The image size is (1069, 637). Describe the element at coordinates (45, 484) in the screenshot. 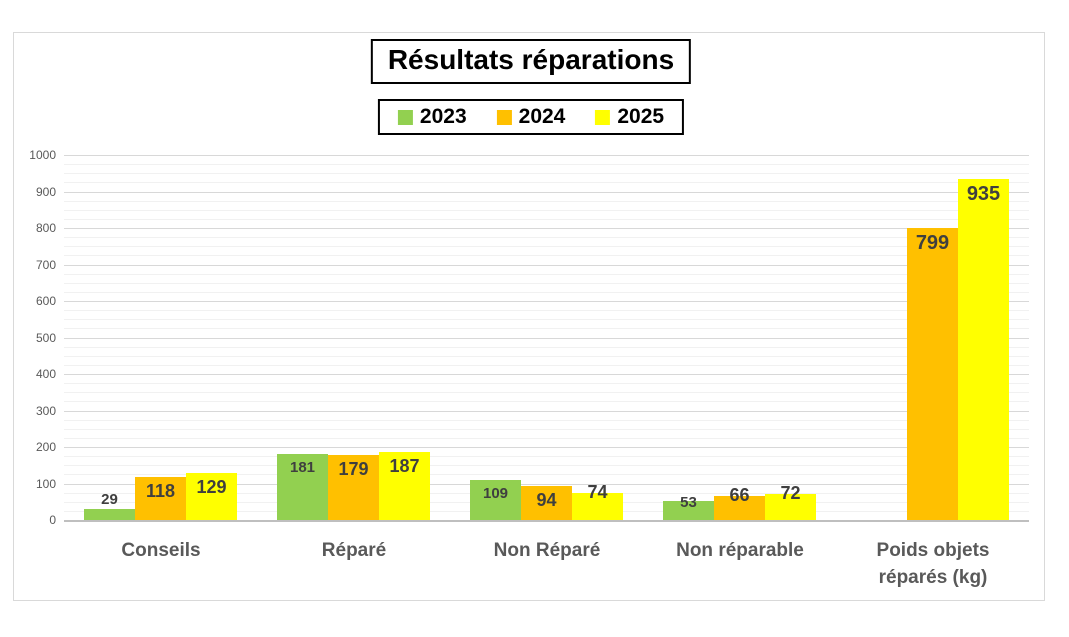

I see `y-tick-100: 100` at that location.